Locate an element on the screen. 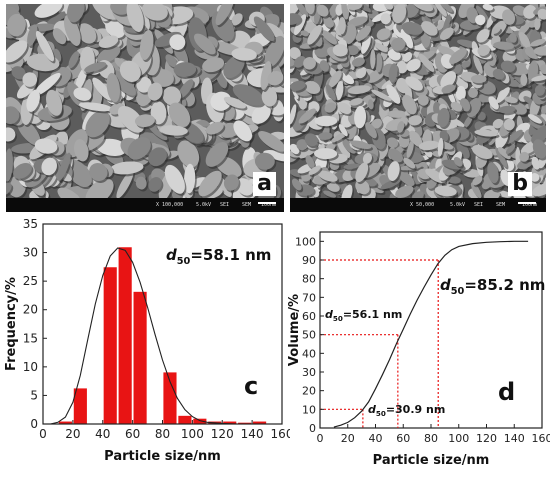 The width and height of the screenshot is (550, 477). median-annotation-prefix: d is located at coordinates (171, 255).